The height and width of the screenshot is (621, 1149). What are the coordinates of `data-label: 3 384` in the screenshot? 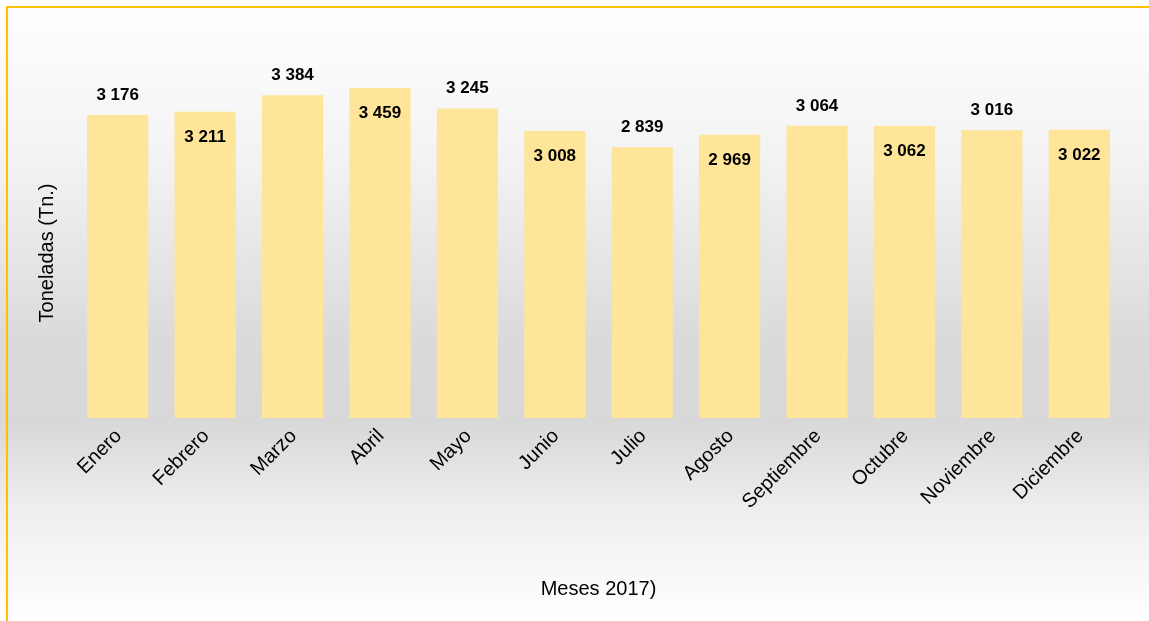 It's located at (293, 75).